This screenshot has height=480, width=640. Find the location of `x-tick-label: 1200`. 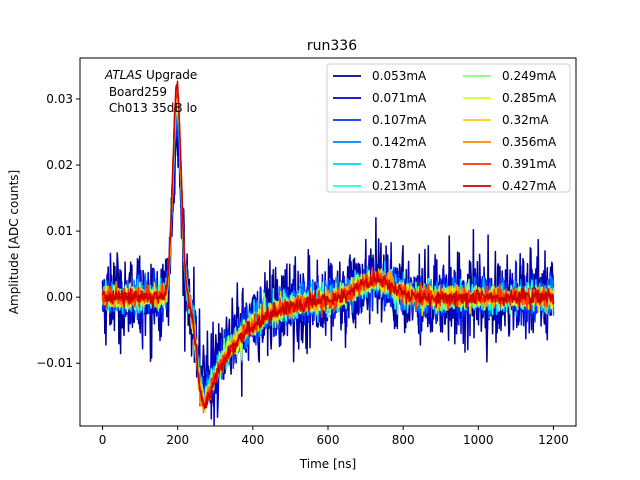

x-tick-label: 1200 is located at coordinates (553, 440).